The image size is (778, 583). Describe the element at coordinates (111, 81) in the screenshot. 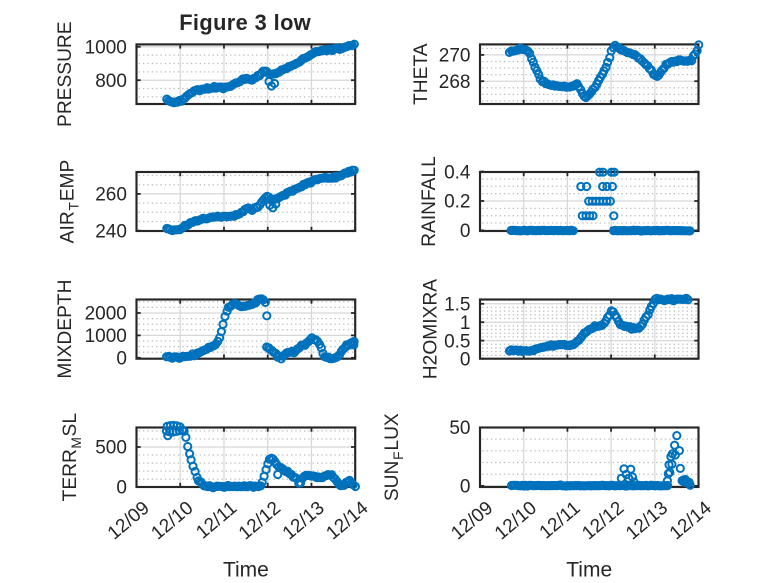

I see `svg-text: 800` at that location.